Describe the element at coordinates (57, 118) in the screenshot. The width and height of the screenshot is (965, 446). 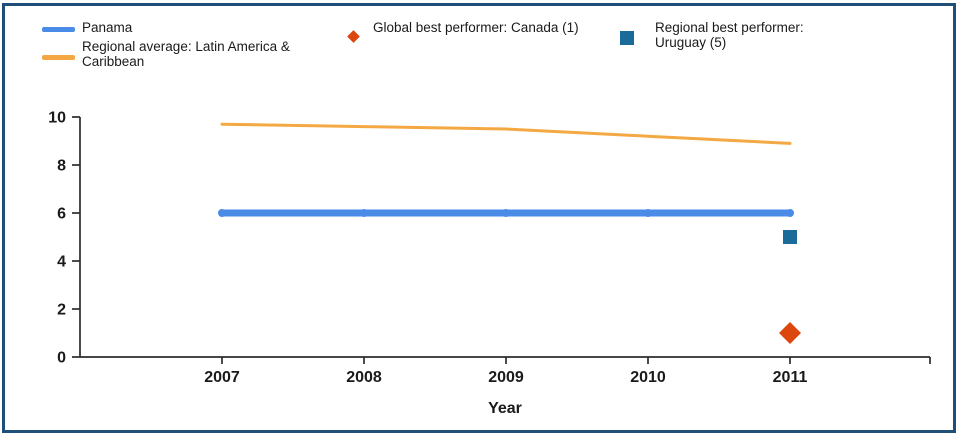
I see `y-tick-label: 10` at that location.